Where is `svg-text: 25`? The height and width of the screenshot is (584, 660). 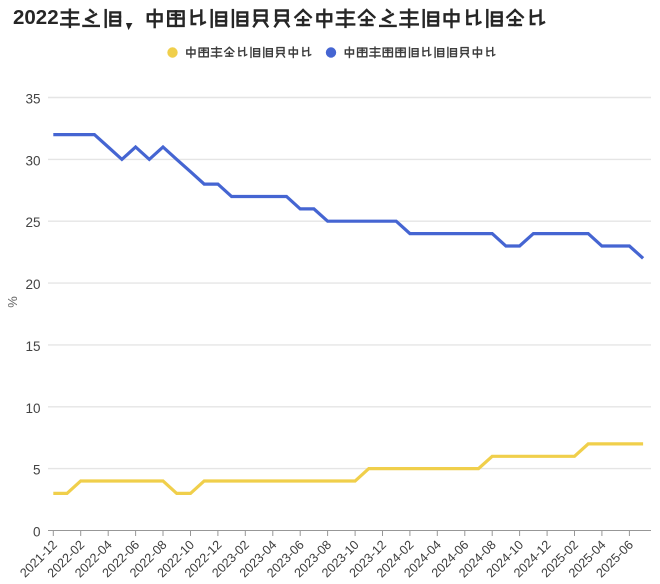
svg-text: 25 is located at coordinates (32, 222).